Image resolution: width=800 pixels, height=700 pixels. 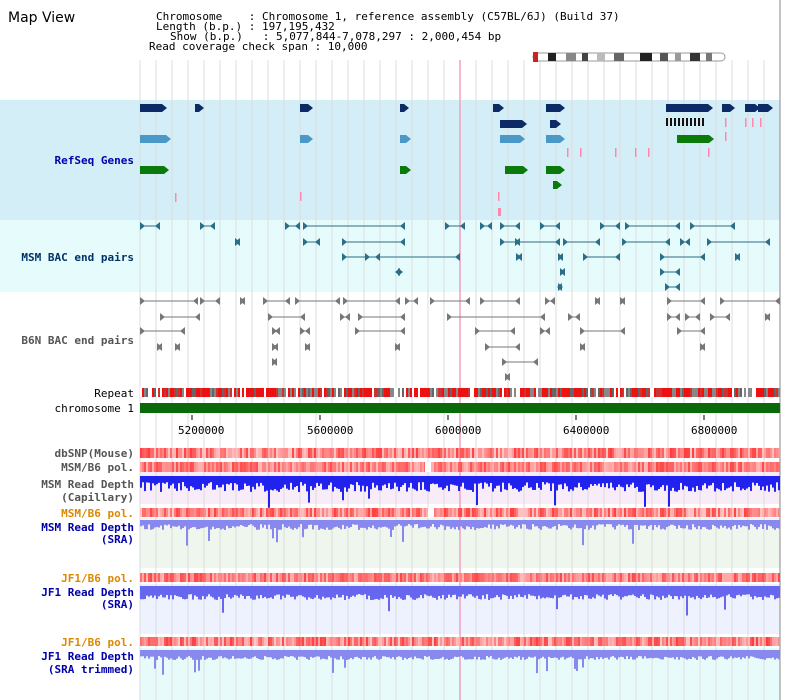 What do you see at coordinates (87, 527) in the screenshot?
I see `track-label-msm-depth-sra: MSM Read Depth` at bounding box center [87, 527].